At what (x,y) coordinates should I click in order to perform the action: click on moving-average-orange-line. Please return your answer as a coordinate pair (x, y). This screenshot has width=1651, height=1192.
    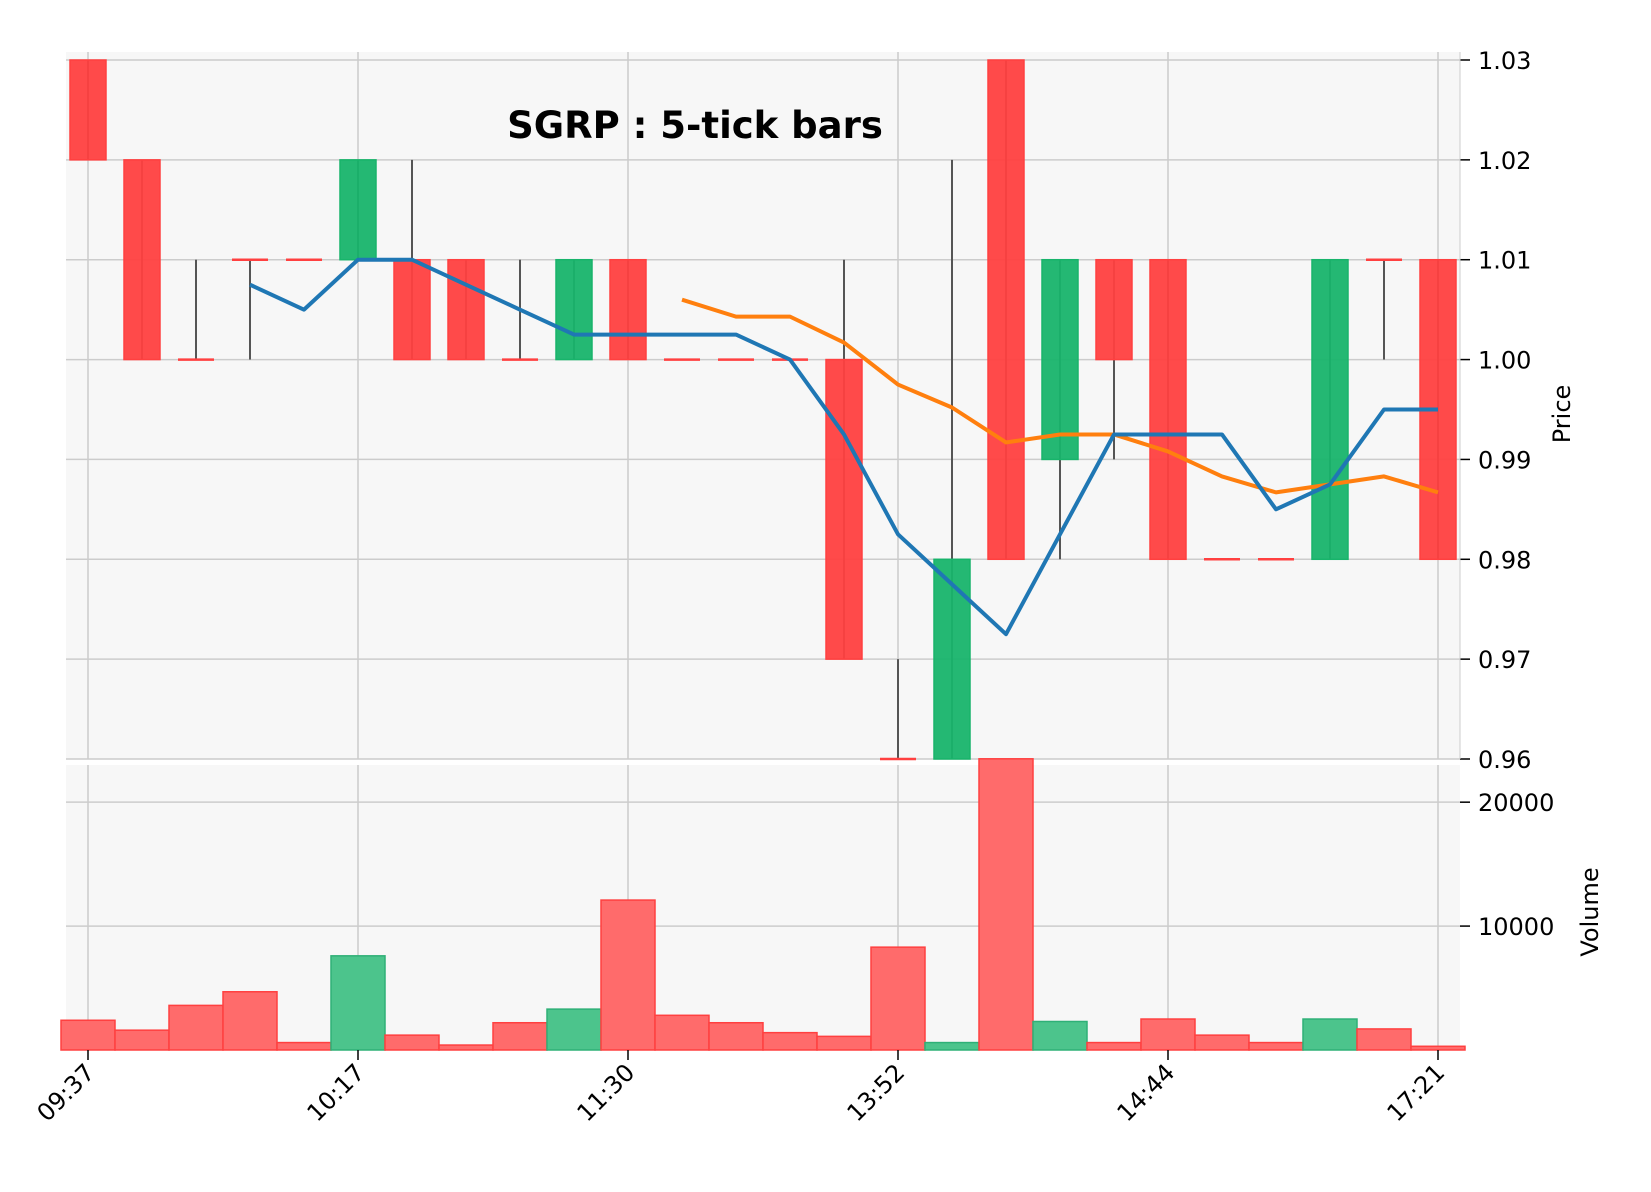
    Looking at the image, I should click on (1060, 396).